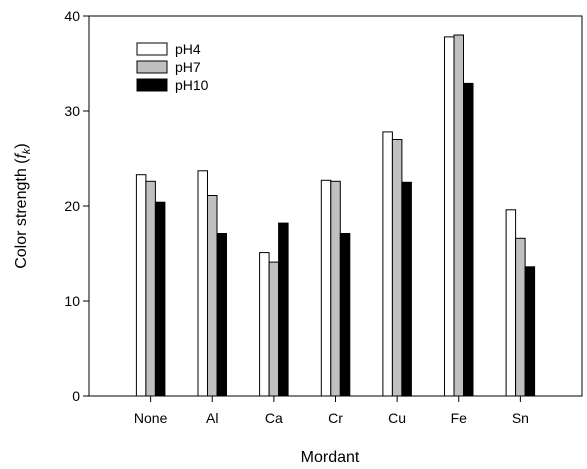 The height and width of the screenshot is (469, 587). What do you see at coordinates (151, 418) in the screenshot?
I see `x-tick-label-none: None` at bounding box center [151, 418].